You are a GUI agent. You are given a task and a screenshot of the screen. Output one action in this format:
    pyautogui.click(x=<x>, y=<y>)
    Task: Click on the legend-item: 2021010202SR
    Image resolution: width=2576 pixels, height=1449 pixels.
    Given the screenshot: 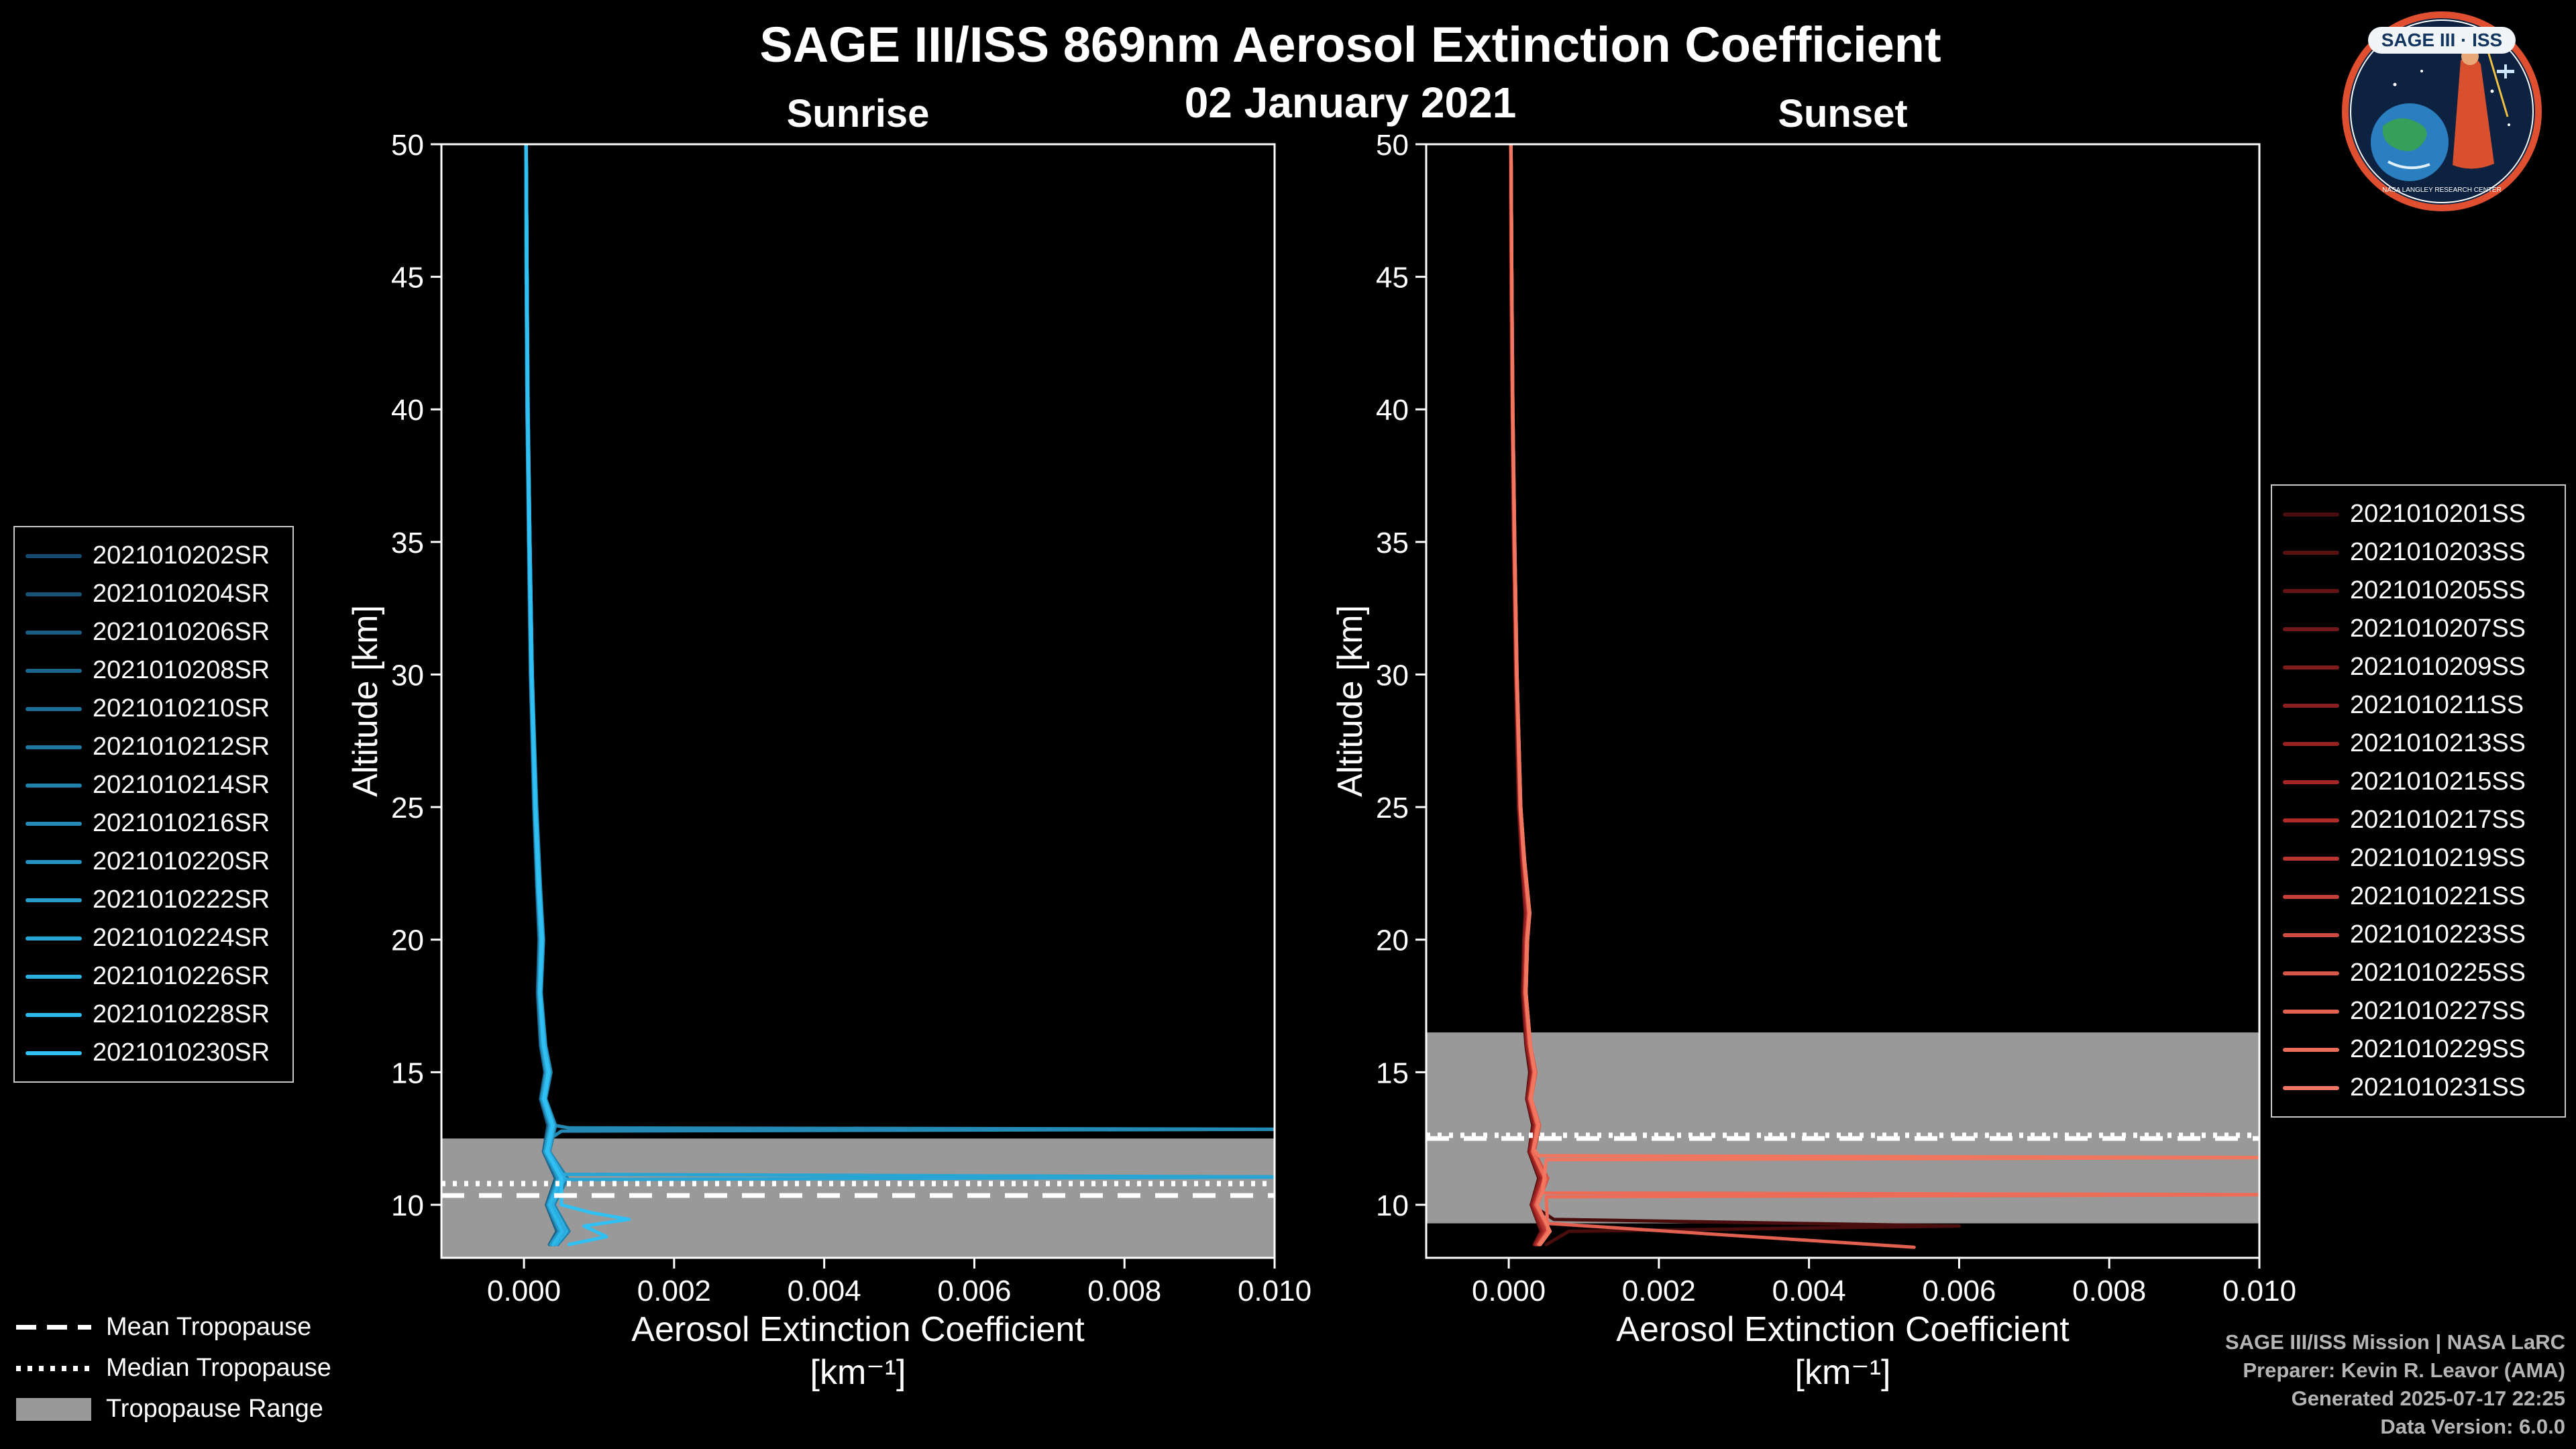 What is the action you would take?
    pyautogui.click(x=153, y=556)
    